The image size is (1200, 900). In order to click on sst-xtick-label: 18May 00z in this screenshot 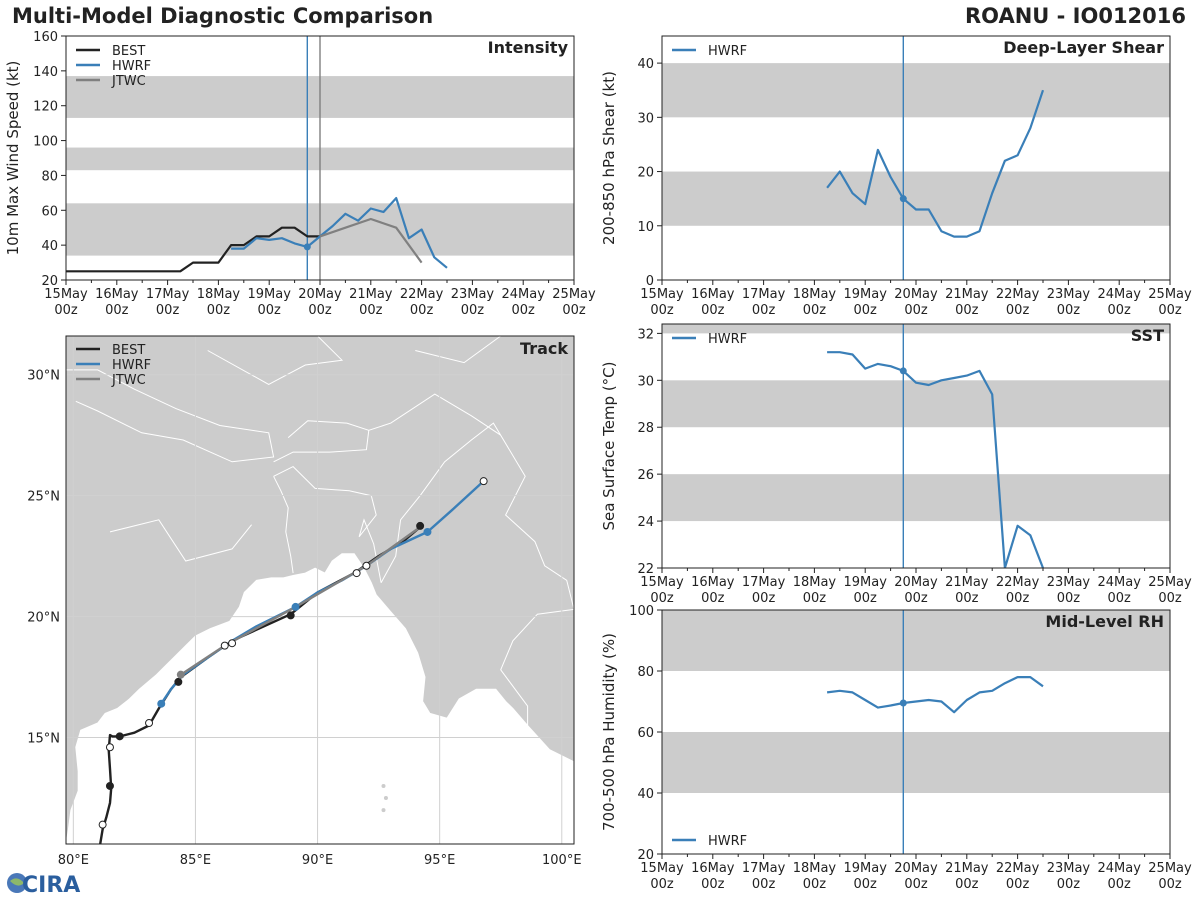, I will do `click(815, 590)`.